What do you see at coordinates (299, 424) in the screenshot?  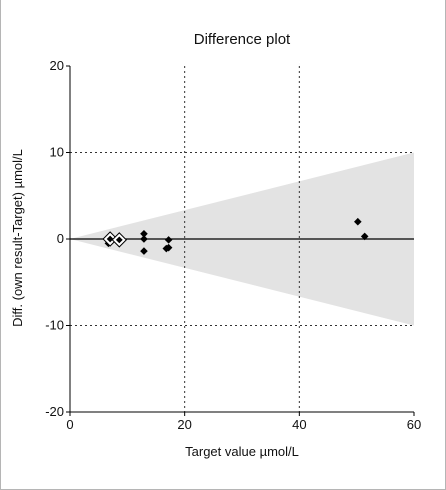 I see `x-tick-label: 40` at bounding box center [299, 424].